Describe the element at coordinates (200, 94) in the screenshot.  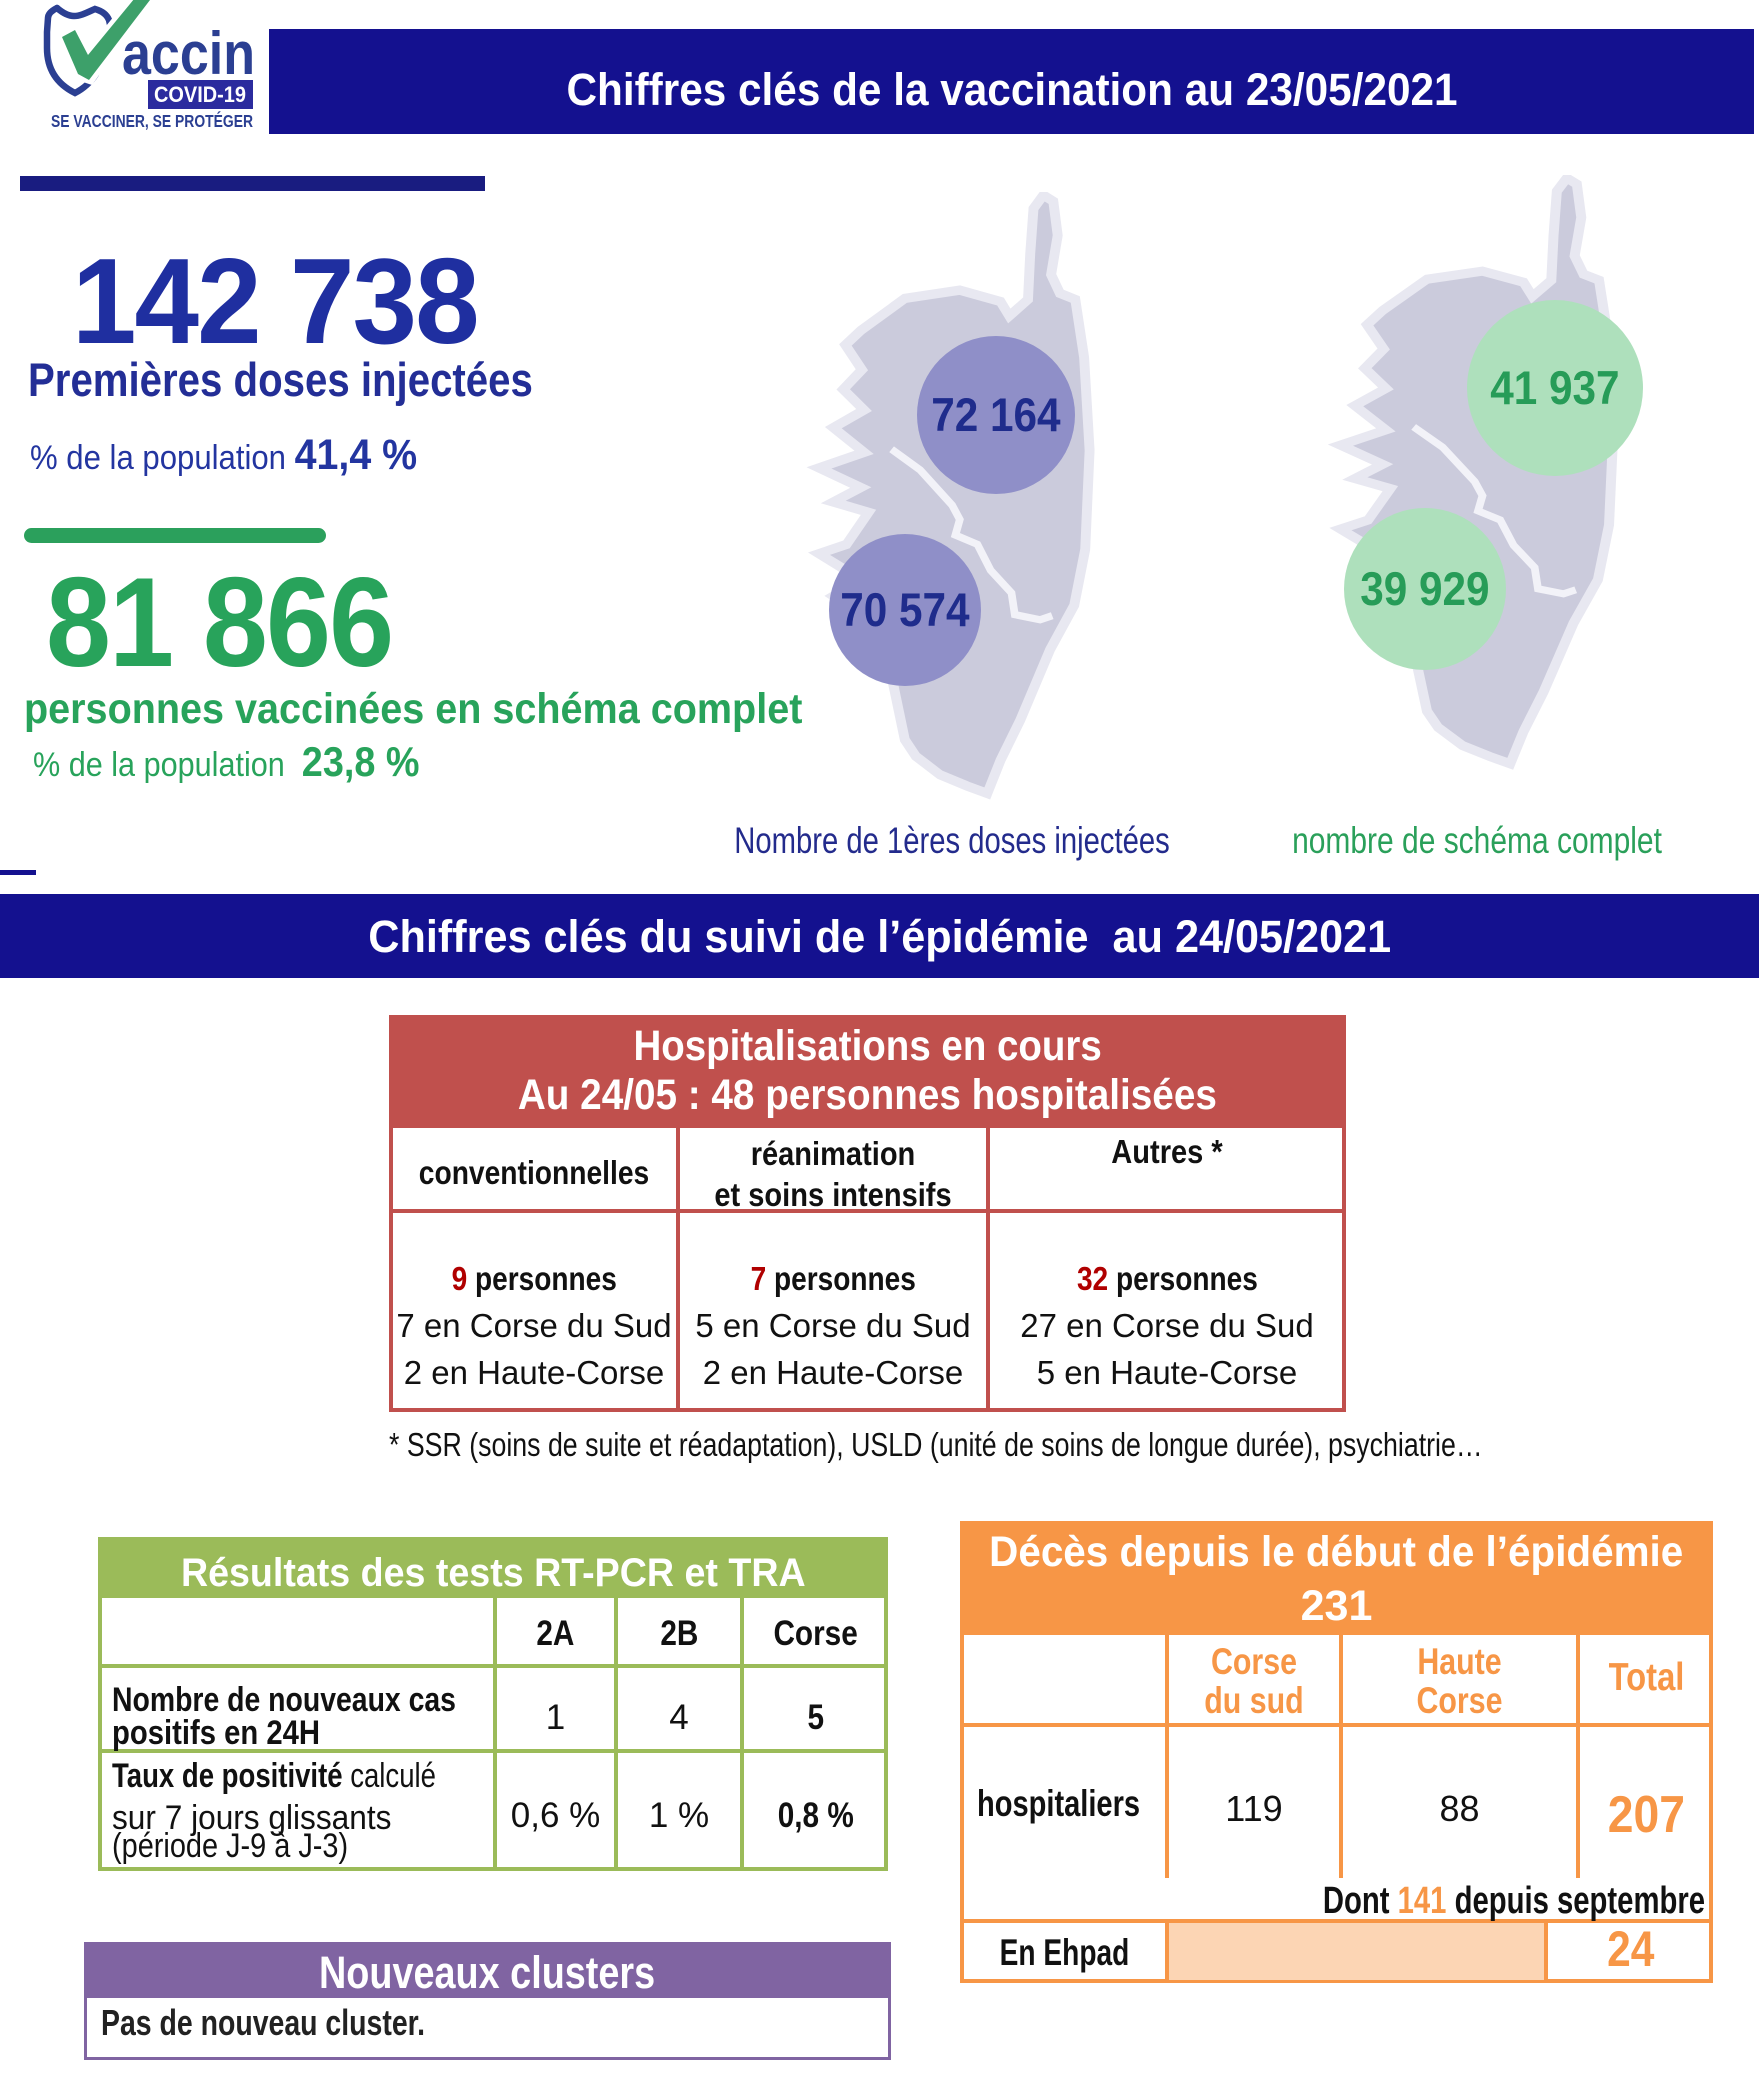
I see `svg-text: COVID-19` at that location.